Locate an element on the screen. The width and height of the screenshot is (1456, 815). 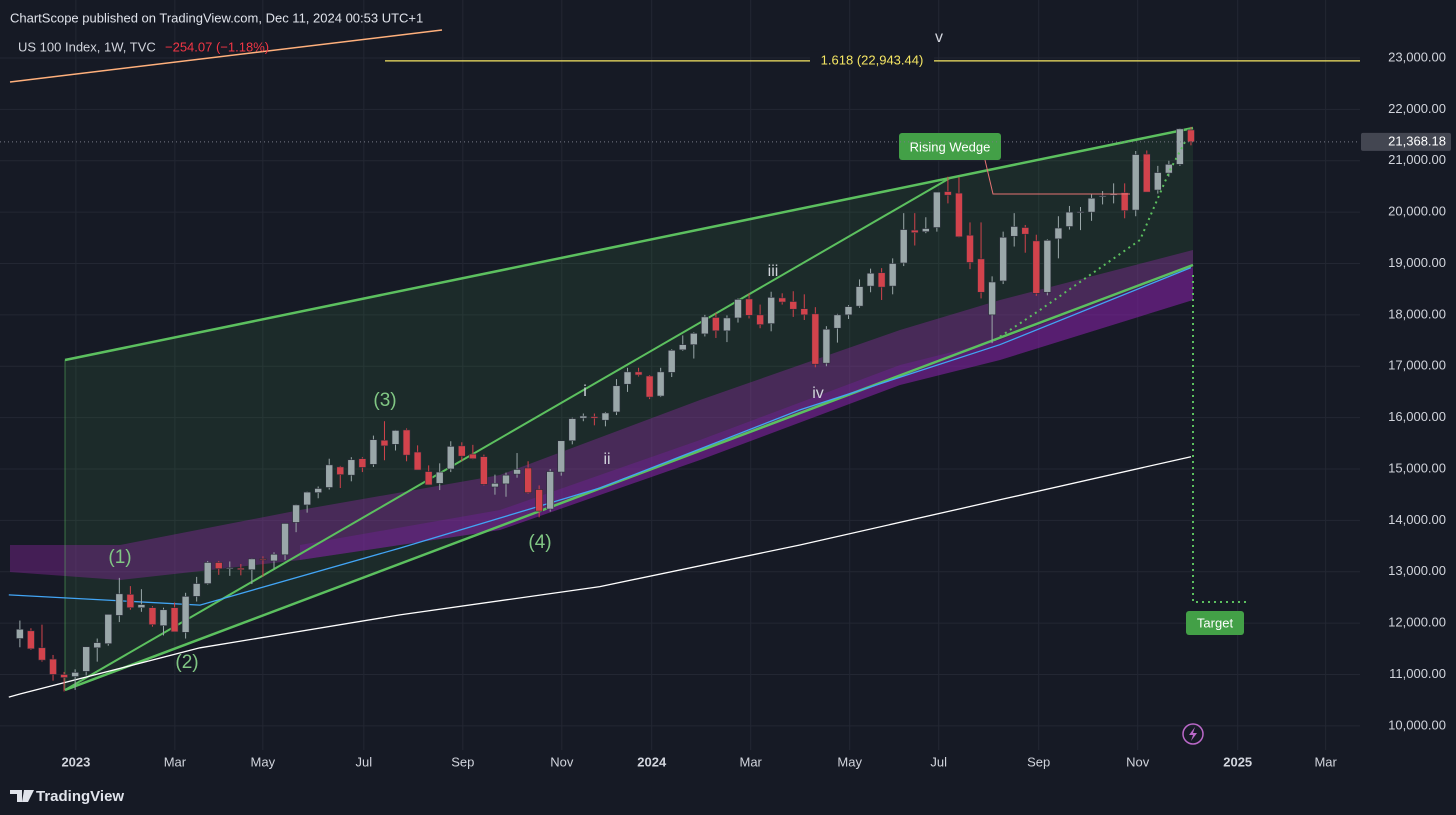
y-tick-label: 16,000.00 is located at coordinates (1417, 416).